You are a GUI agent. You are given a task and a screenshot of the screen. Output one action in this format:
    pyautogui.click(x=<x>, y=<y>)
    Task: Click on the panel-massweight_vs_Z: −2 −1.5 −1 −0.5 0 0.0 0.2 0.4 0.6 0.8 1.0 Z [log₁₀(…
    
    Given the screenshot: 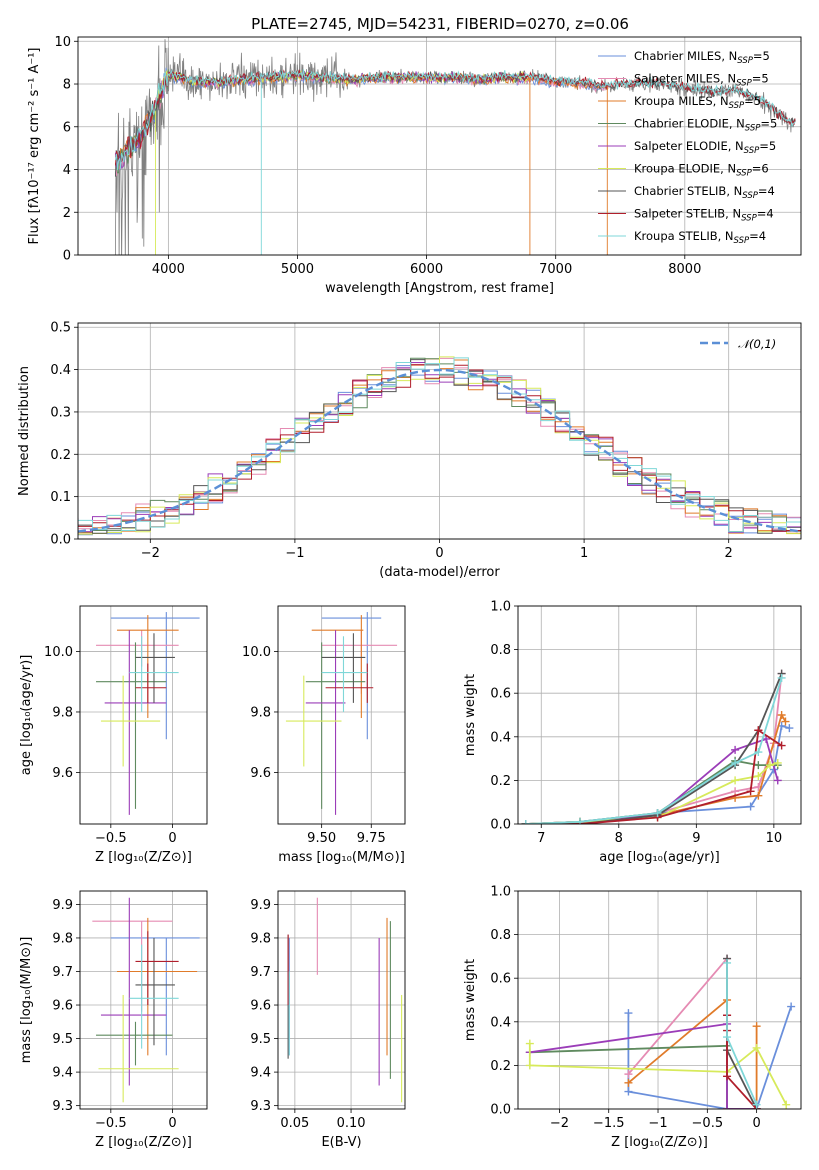 What is the action you would take?
    pyautogui.click(x=632, y=1017)
    